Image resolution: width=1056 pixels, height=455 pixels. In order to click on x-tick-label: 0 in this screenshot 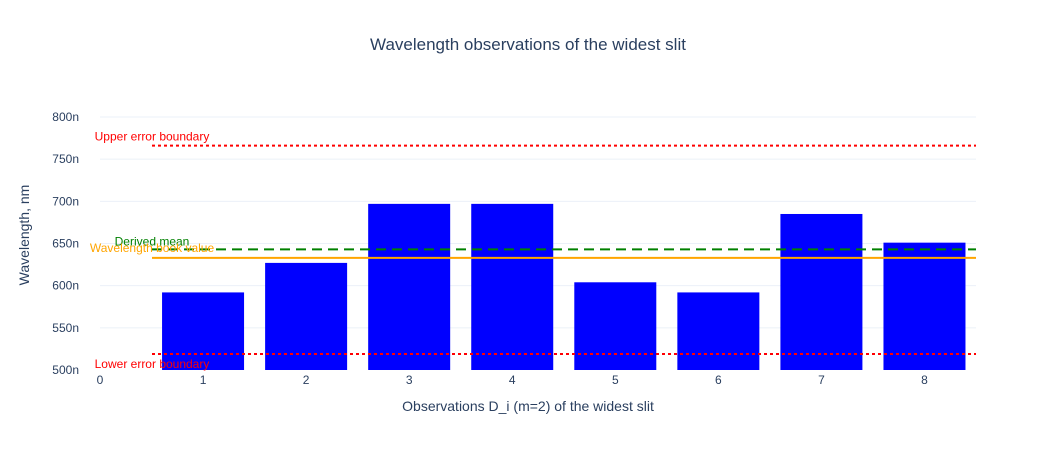, I will do `click(100, 380)`.